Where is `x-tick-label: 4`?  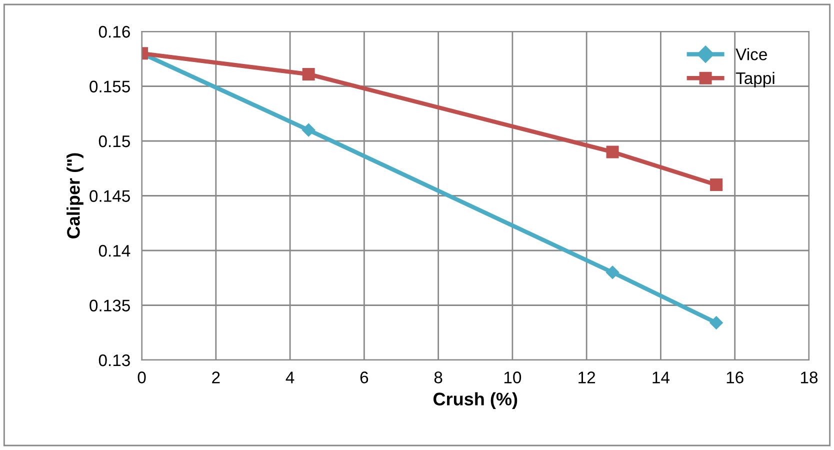
x-tick-label: 4 is located at coordinates (290, 378).